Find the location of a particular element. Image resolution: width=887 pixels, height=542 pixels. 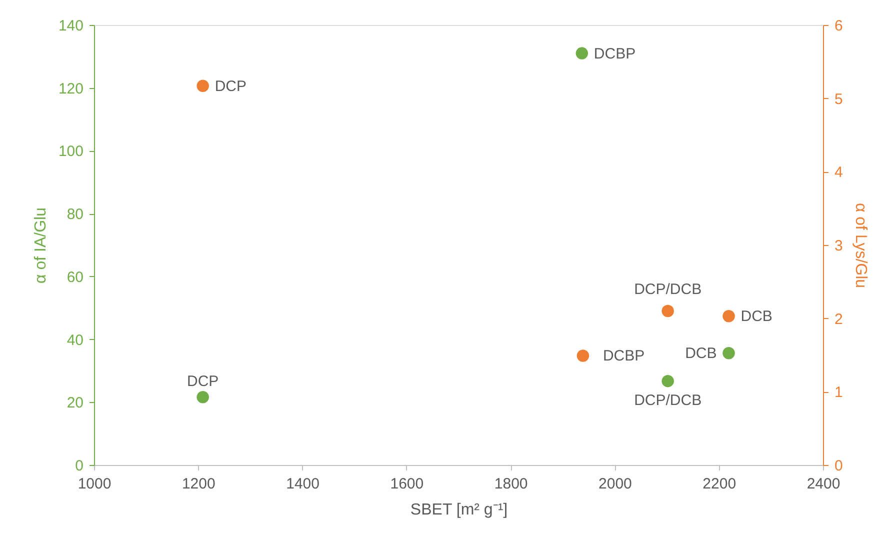

y-tick-label: 40 is located at coordinates (75, 340).